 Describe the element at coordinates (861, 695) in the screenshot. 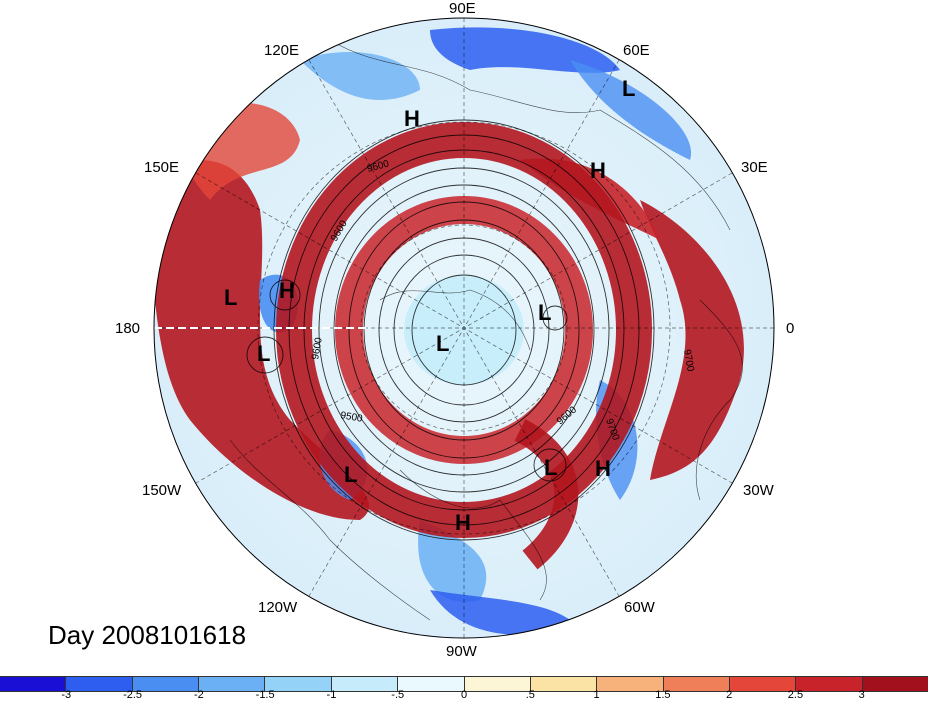

I see `colorbar-tick-label: 3` at that location.